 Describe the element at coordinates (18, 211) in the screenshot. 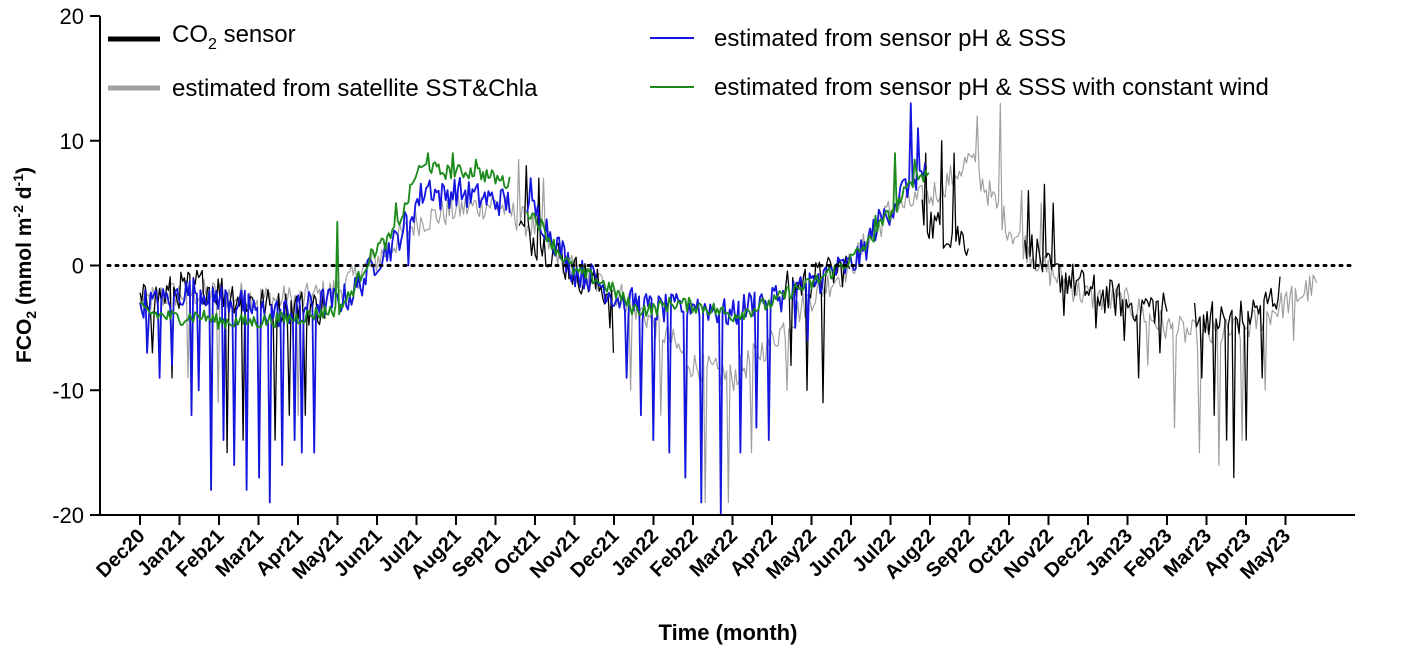

I see `y-title-exp1: -2` at that location.